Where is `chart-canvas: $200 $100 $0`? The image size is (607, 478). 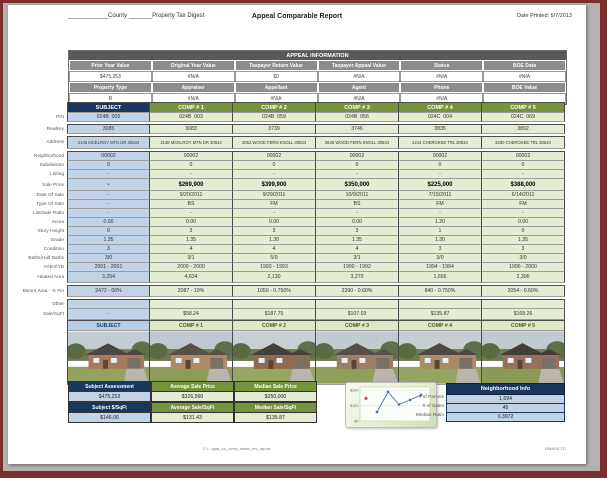 chart-canvas: $200 $100 $0 is located at coordinates (390, 404).